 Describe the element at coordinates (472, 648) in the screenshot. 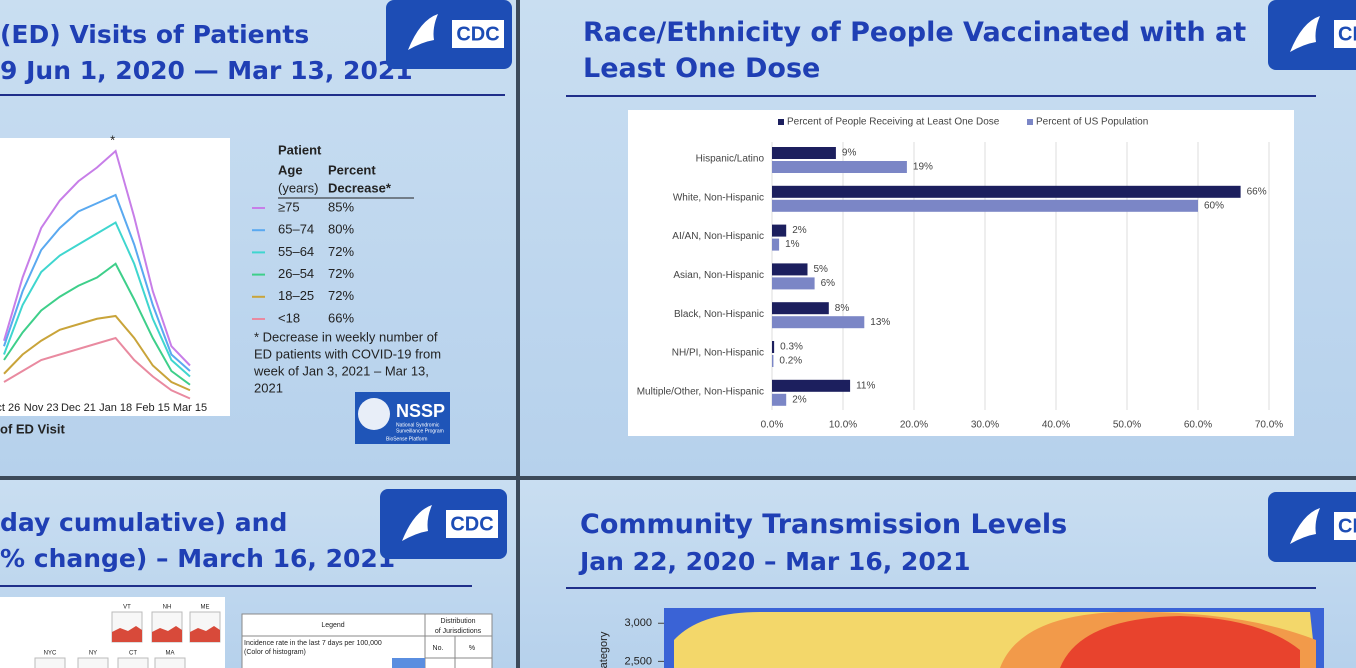

I see `table-header: %` at that location.